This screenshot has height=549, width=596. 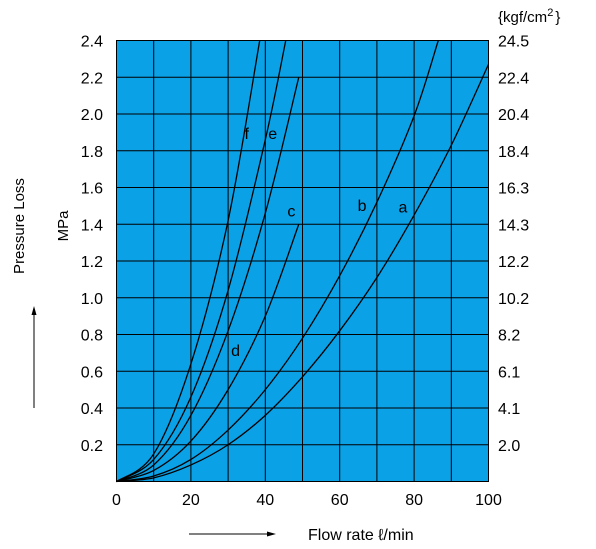 What do you see at coordinates (509, 372) in the screenshot?
I see `right-tick-label: 6.1` at bounding box center [509, 372].